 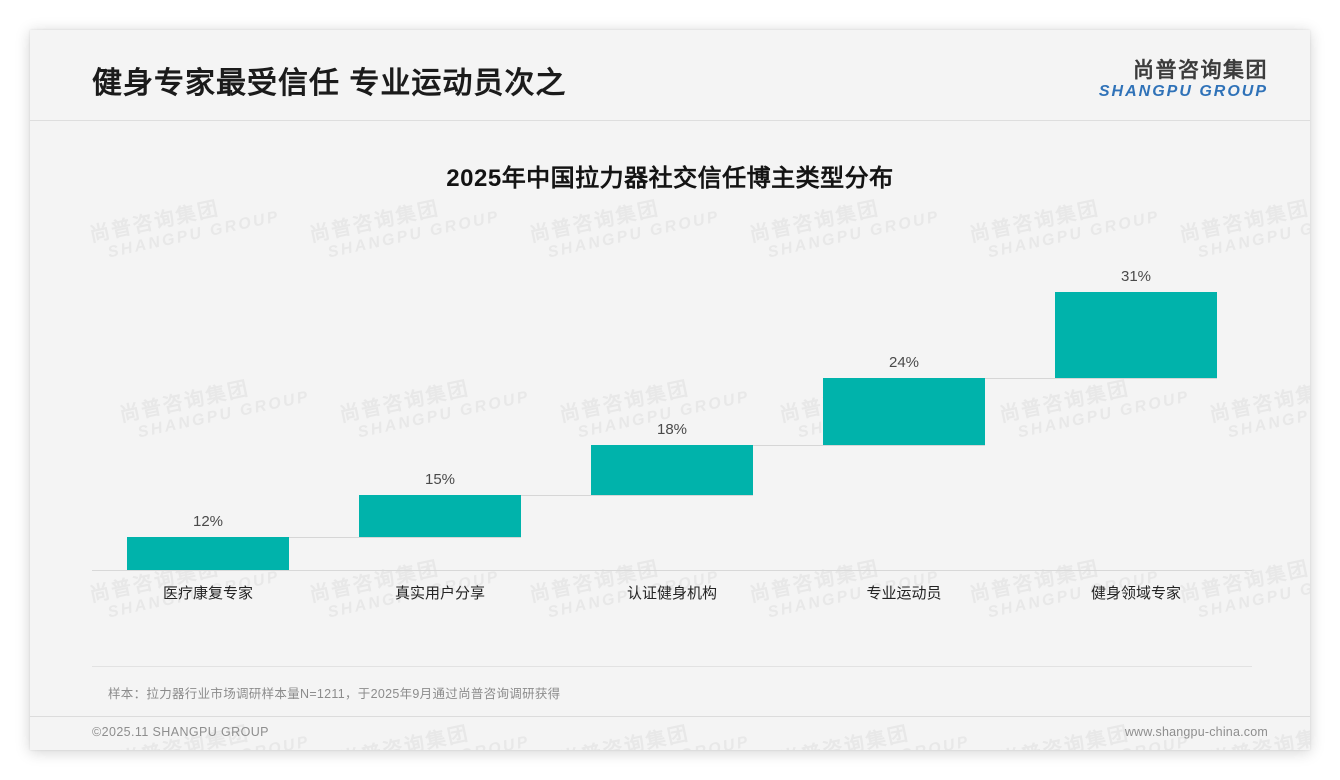 What do you see at coordinates (670, 716) in the screenshot?
I see `footer-divider` at bounding box center [670, 716].